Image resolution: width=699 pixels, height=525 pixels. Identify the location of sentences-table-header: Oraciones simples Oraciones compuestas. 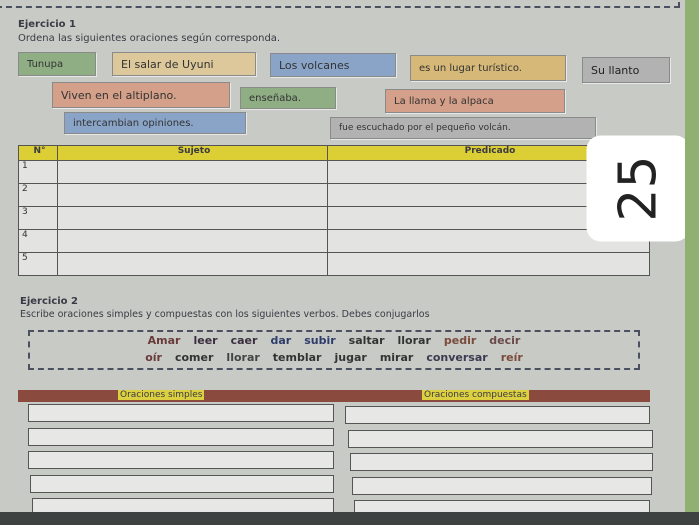
(334, 396).